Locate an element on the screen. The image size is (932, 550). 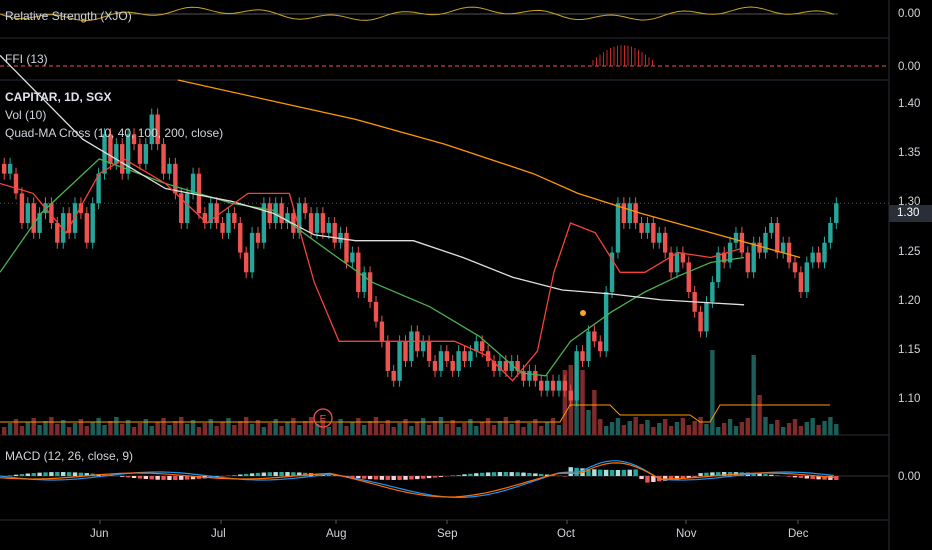
month-tick: Oct is located at coordinates (566, 534).